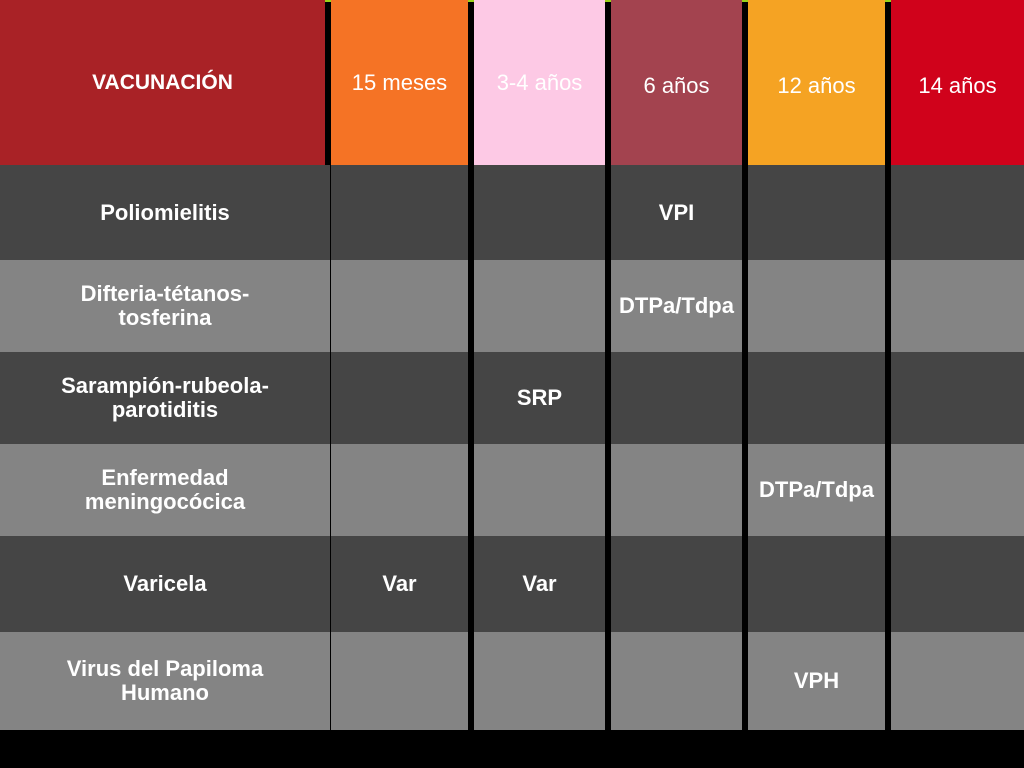 This screenshot has height=768, width=1024. What do you see at coordinates (816, 82) in the screenshot?
I see `header-col-12-anos: 12 años` at bounding box center [816, 82].